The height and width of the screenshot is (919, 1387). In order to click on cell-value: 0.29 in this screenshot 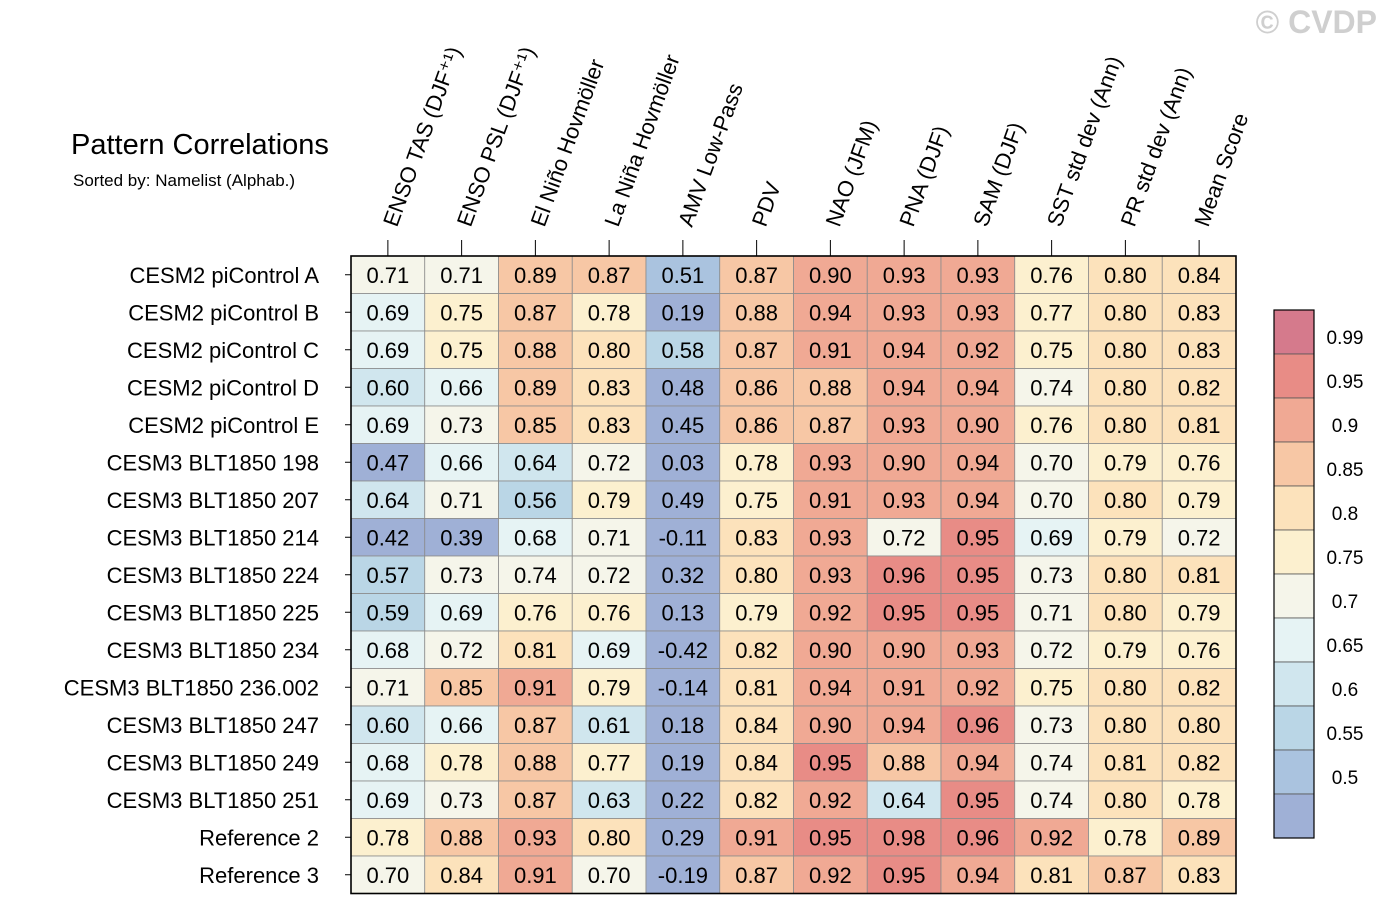, I will do `click(682, 837)`.